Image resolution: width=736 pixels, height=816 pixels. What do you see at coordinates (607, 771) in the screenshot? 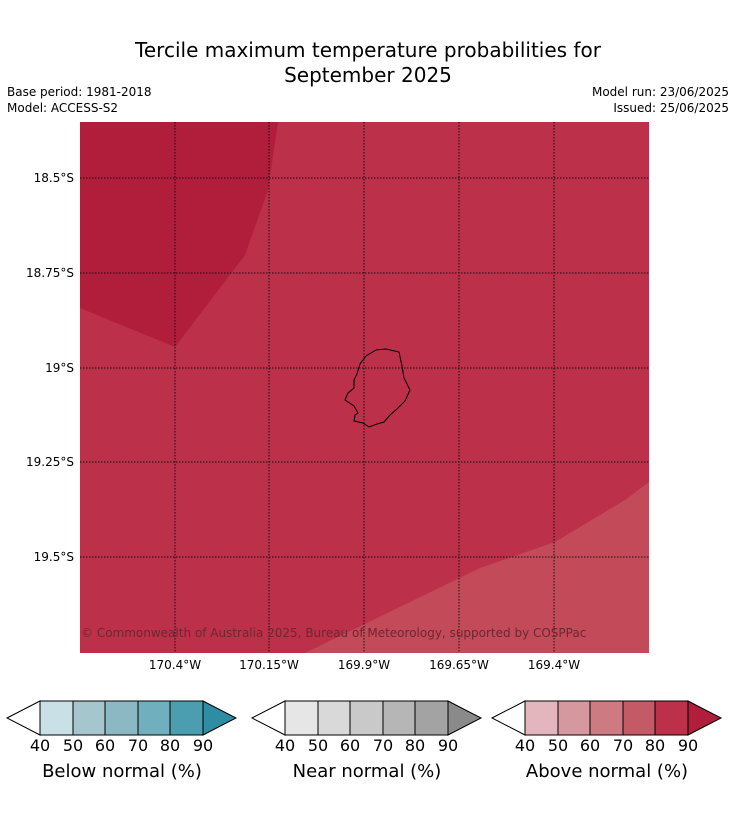
I see `colorbar-title-above: Above normal (%)` at bounding box center [607, 771].